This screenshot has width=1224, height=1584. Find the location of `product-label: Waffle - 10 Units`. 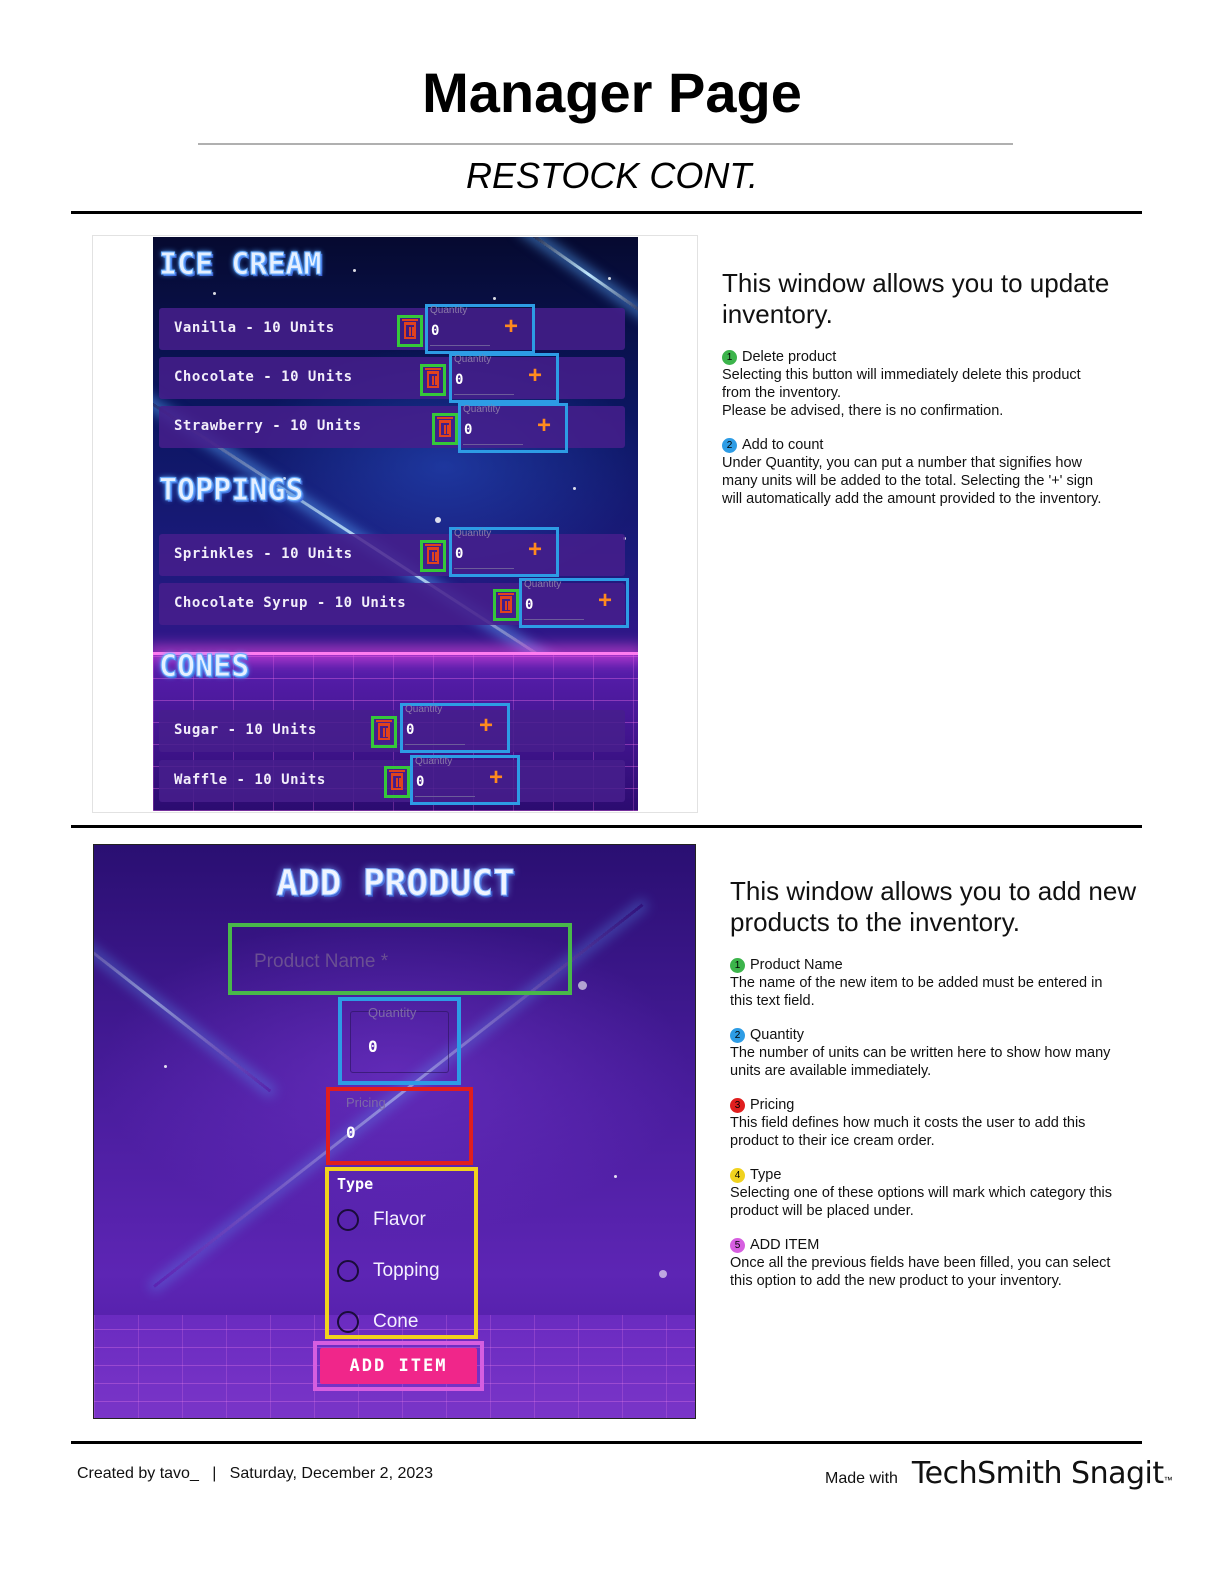

product-label: Waffle - 10 Units is located at coordinates (250, 780).